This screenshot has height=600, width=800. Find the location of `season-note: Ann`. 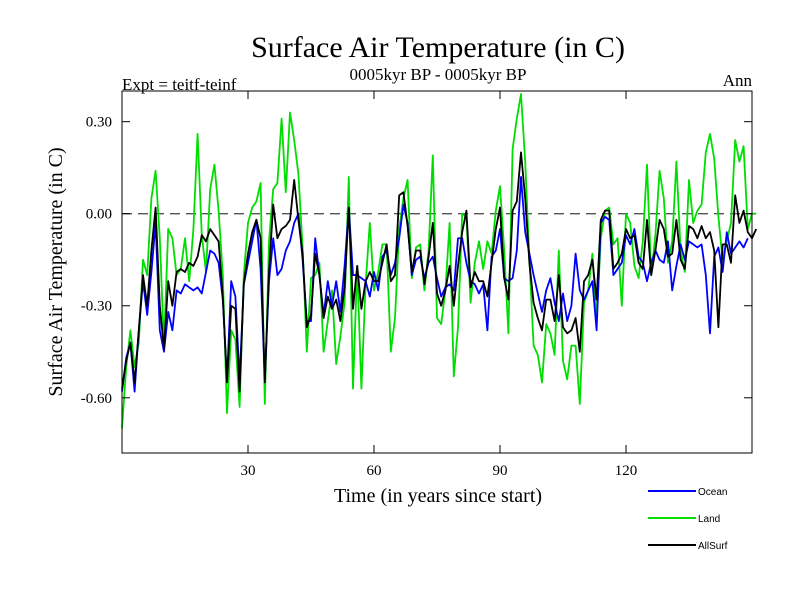

season-note: Ann is located at coordinates (738, 80).